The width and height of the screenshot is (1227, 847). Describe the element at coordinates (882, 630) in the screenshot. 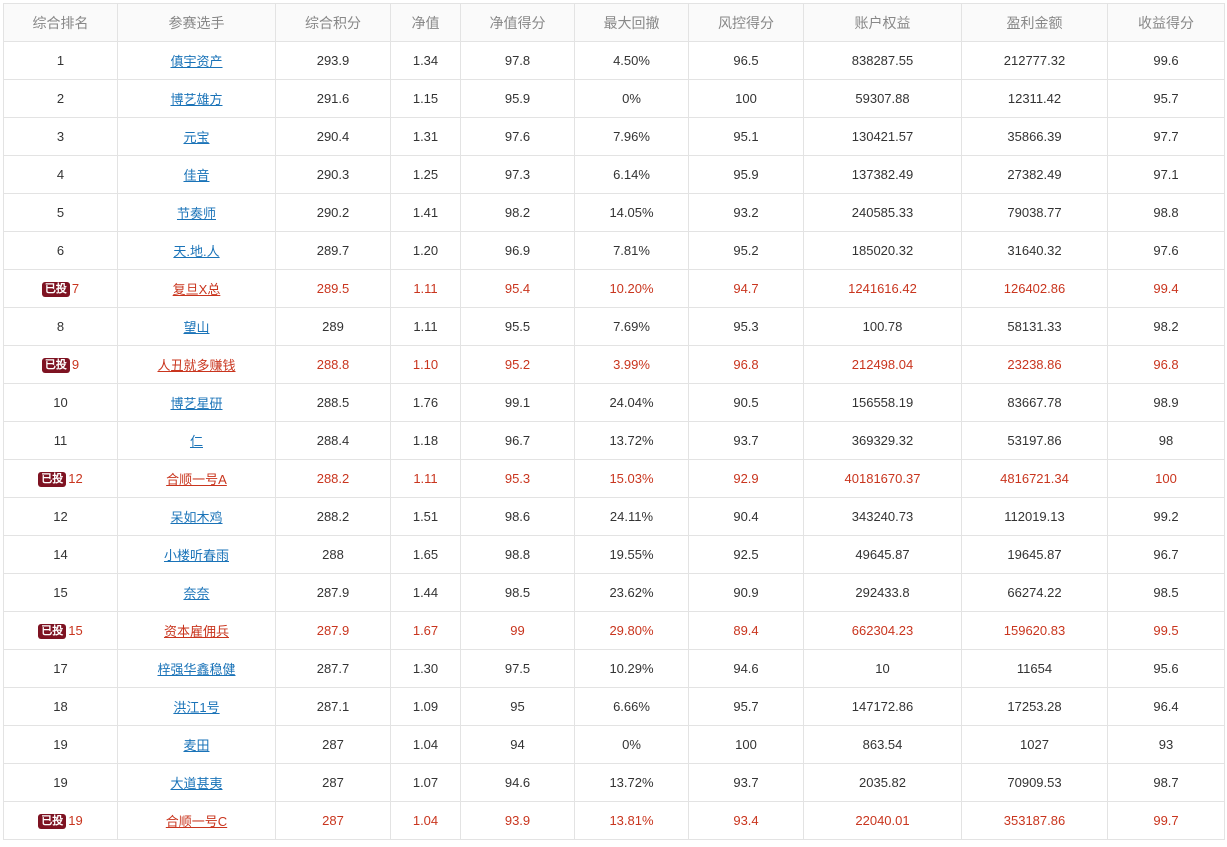

I see `account-equity-cell: 662304.23` at that location.